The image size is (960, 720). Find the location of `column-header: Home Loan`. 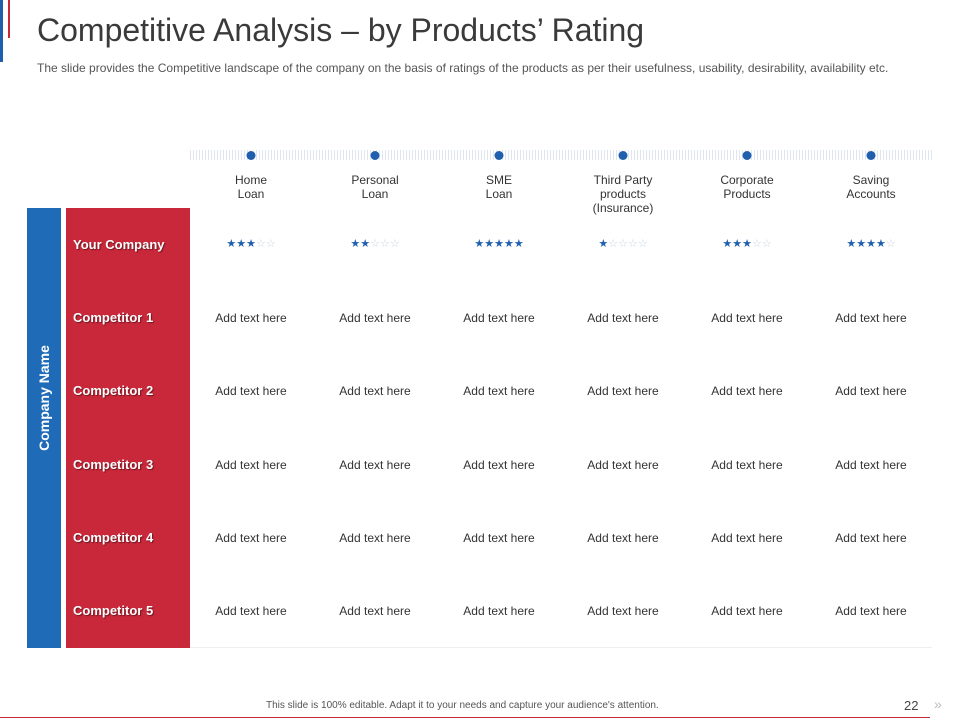

column-header: Home Loan is located at coordinates (250, 187).